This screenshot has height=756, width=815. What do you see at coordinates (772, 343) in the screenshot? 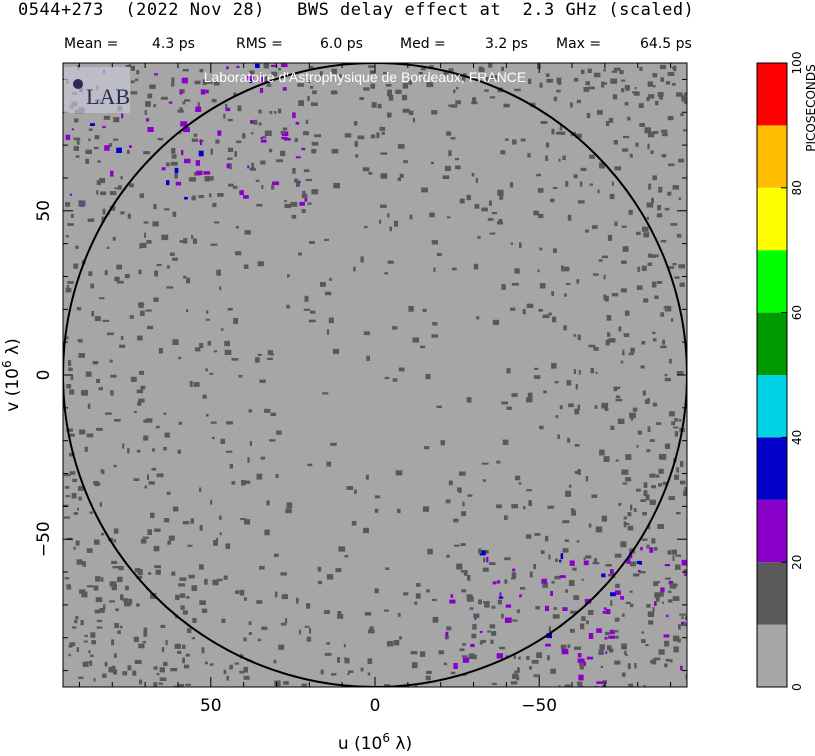
I see `colorbar-bin` at bounding box center [772, 343].